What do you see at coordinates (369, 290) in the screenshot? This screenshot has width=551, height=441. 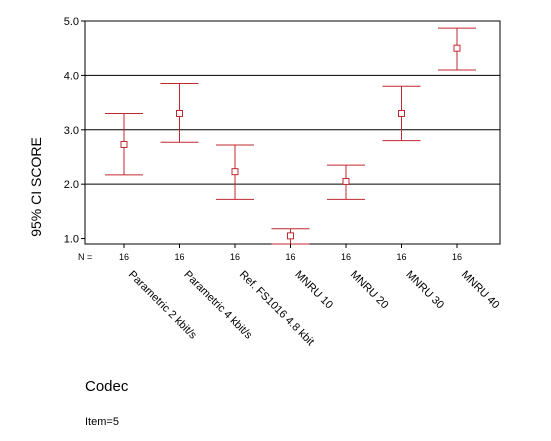 I see `x-tick-label: MNRU 20` at bounding box center [369, 290].